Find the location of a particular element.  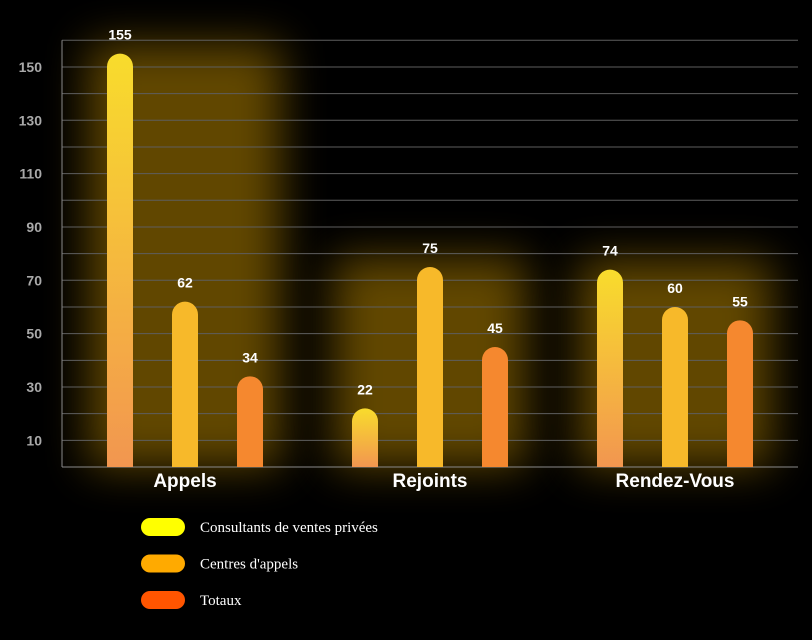

y-tick-label: 150 is located at coordinates (31, 67).